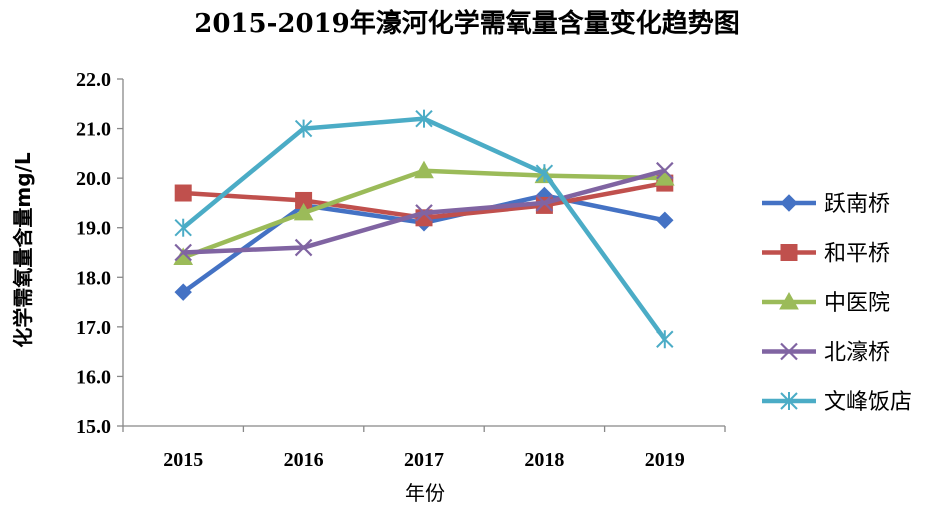 This screenshot has width=935, height=514. What do you see at coordinates (93, 377) in the screenshot?
I see `y-tick-label: 16.0` at bounding box center [93, 377].